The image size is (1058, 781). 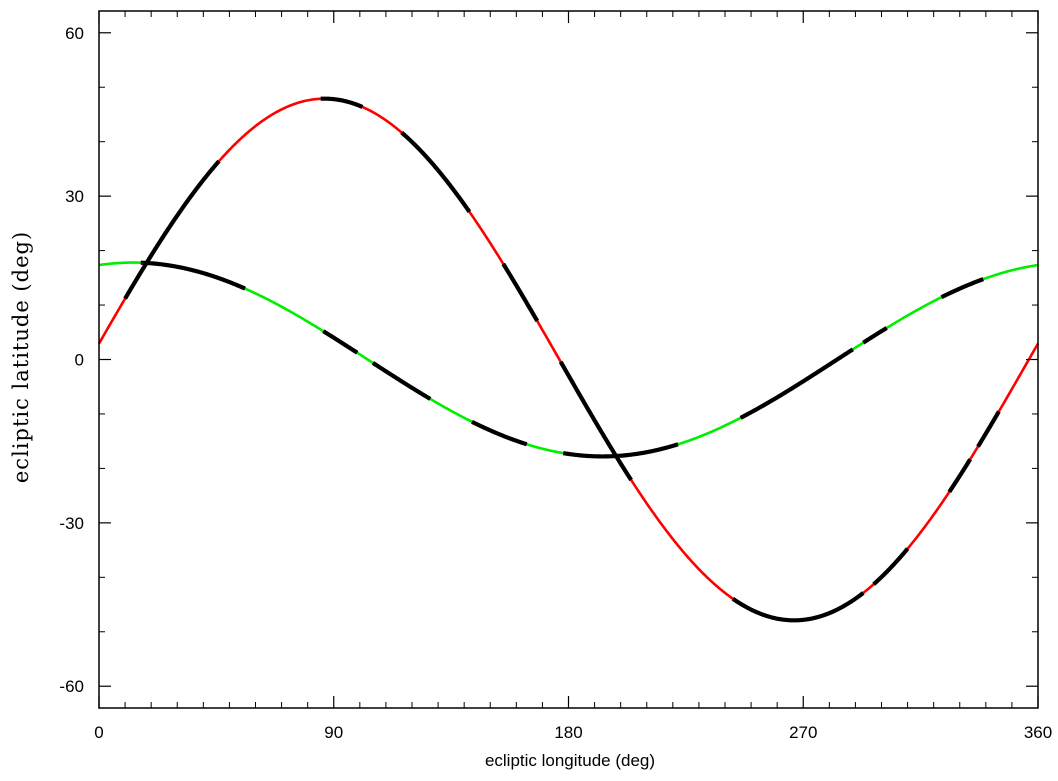 I want to click on y-tick-label: 60, so click(x=74, y=33).